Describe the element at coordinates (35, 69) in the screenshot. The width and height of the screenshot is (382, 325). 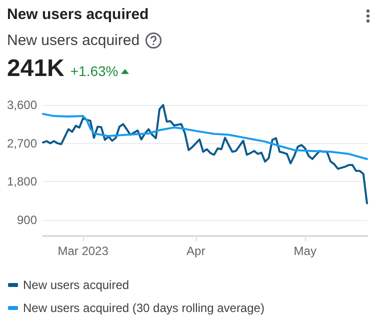
I see `text: 241K` at that location.